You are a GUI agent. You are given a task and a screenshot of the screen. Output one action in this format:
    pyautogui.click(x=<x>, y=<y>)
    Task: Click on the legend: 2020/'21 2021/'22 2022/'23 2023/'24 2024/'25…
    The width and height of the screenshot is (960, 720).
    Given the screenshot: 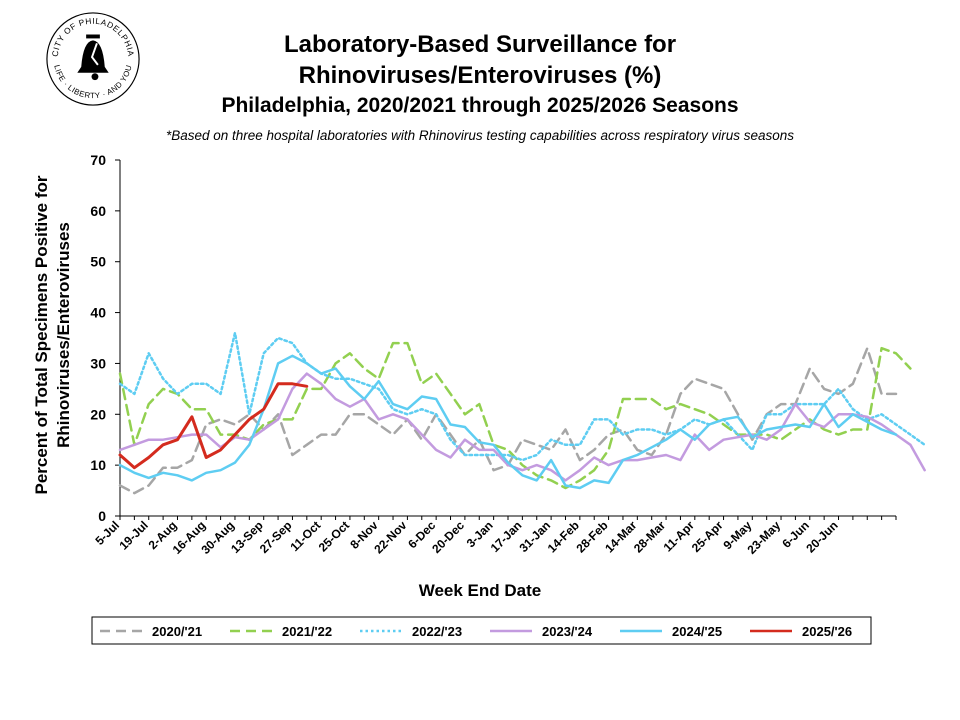 What is the action you would take?
    pyautogui.click(x=481, y=630)
    